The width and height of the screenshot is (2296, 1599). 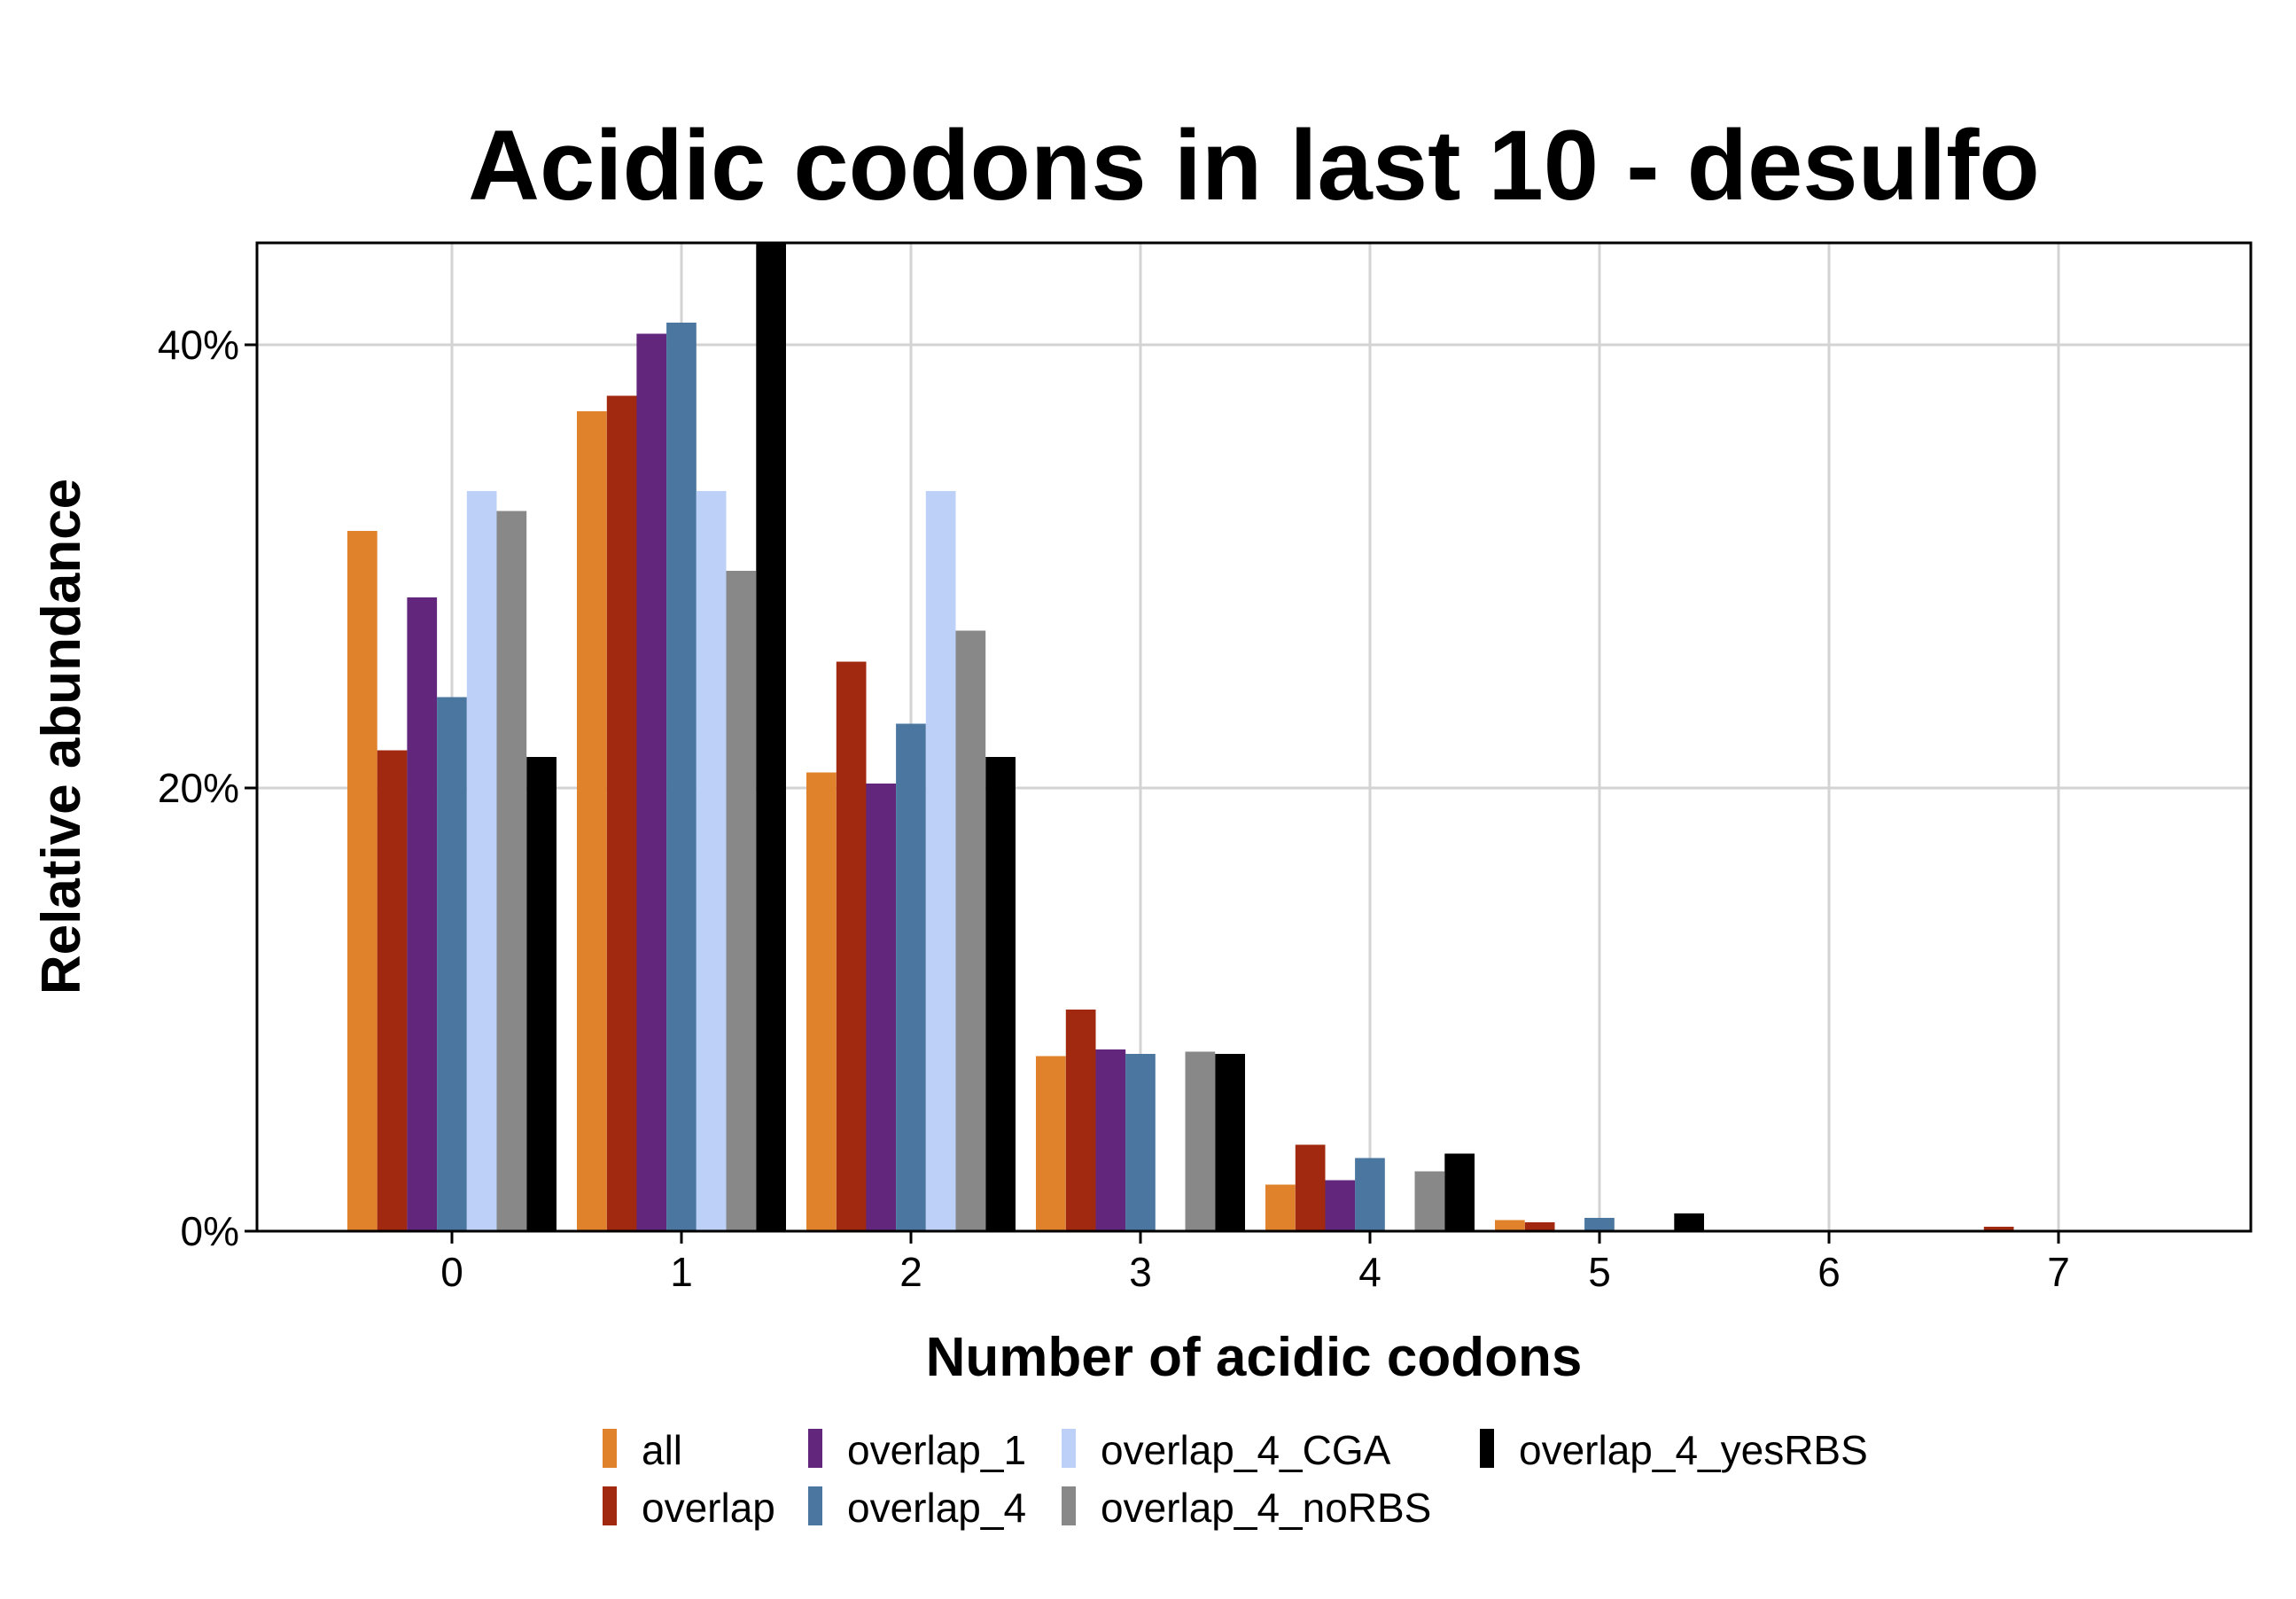 I want to click on legend-swatch-overlap, so click(x=610, y=1505).